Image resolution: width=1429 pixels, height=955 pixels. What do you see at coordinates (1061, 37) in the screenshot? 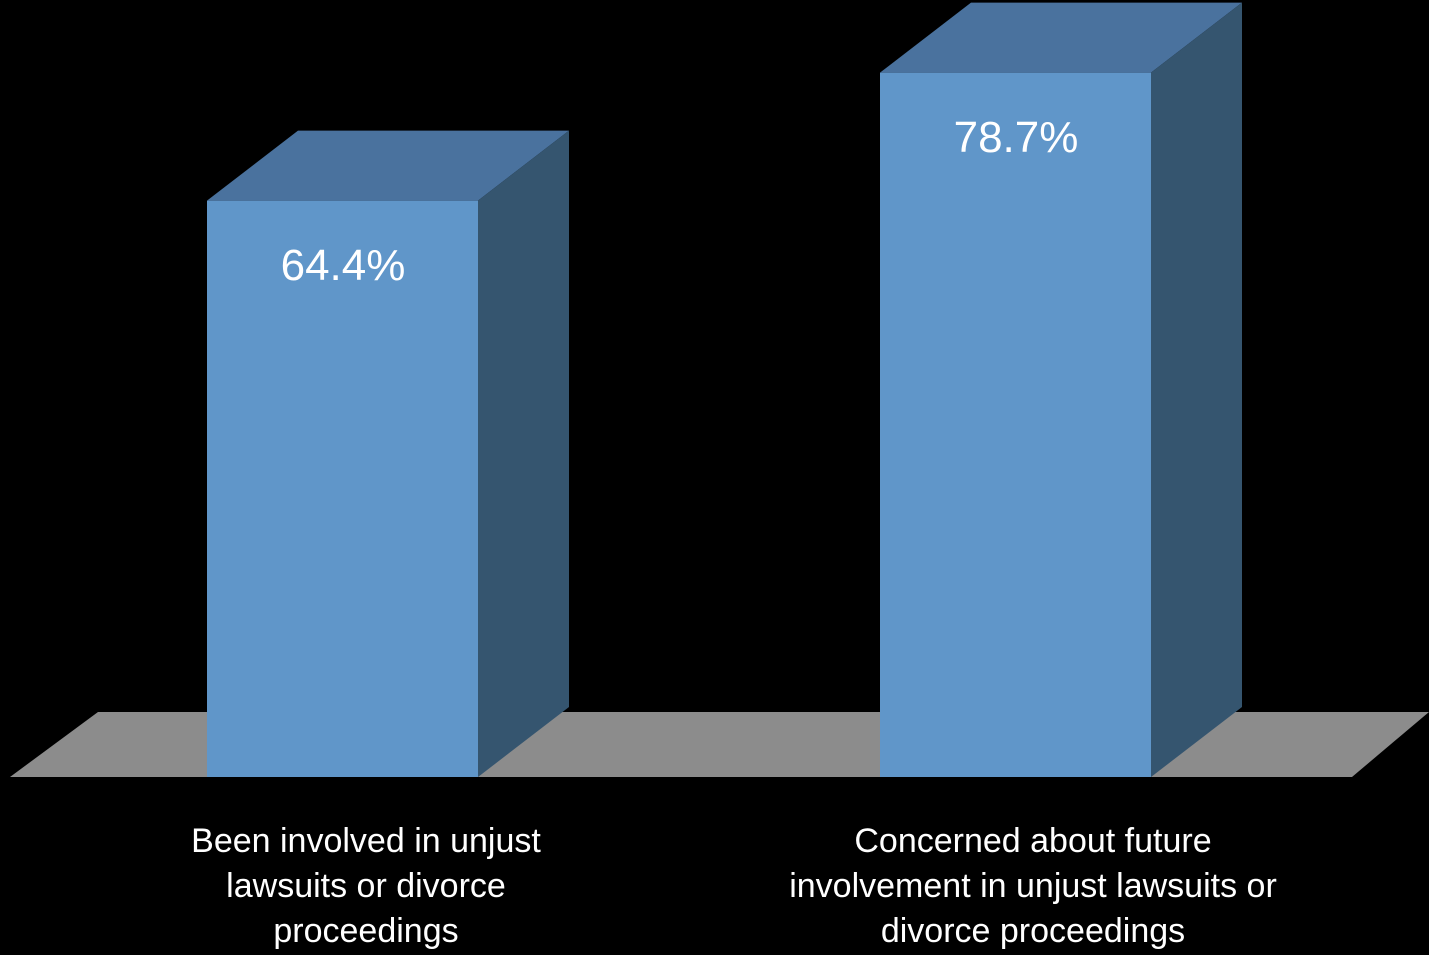
I see `bar-2-top-face` at bounding box center [1061, 37].